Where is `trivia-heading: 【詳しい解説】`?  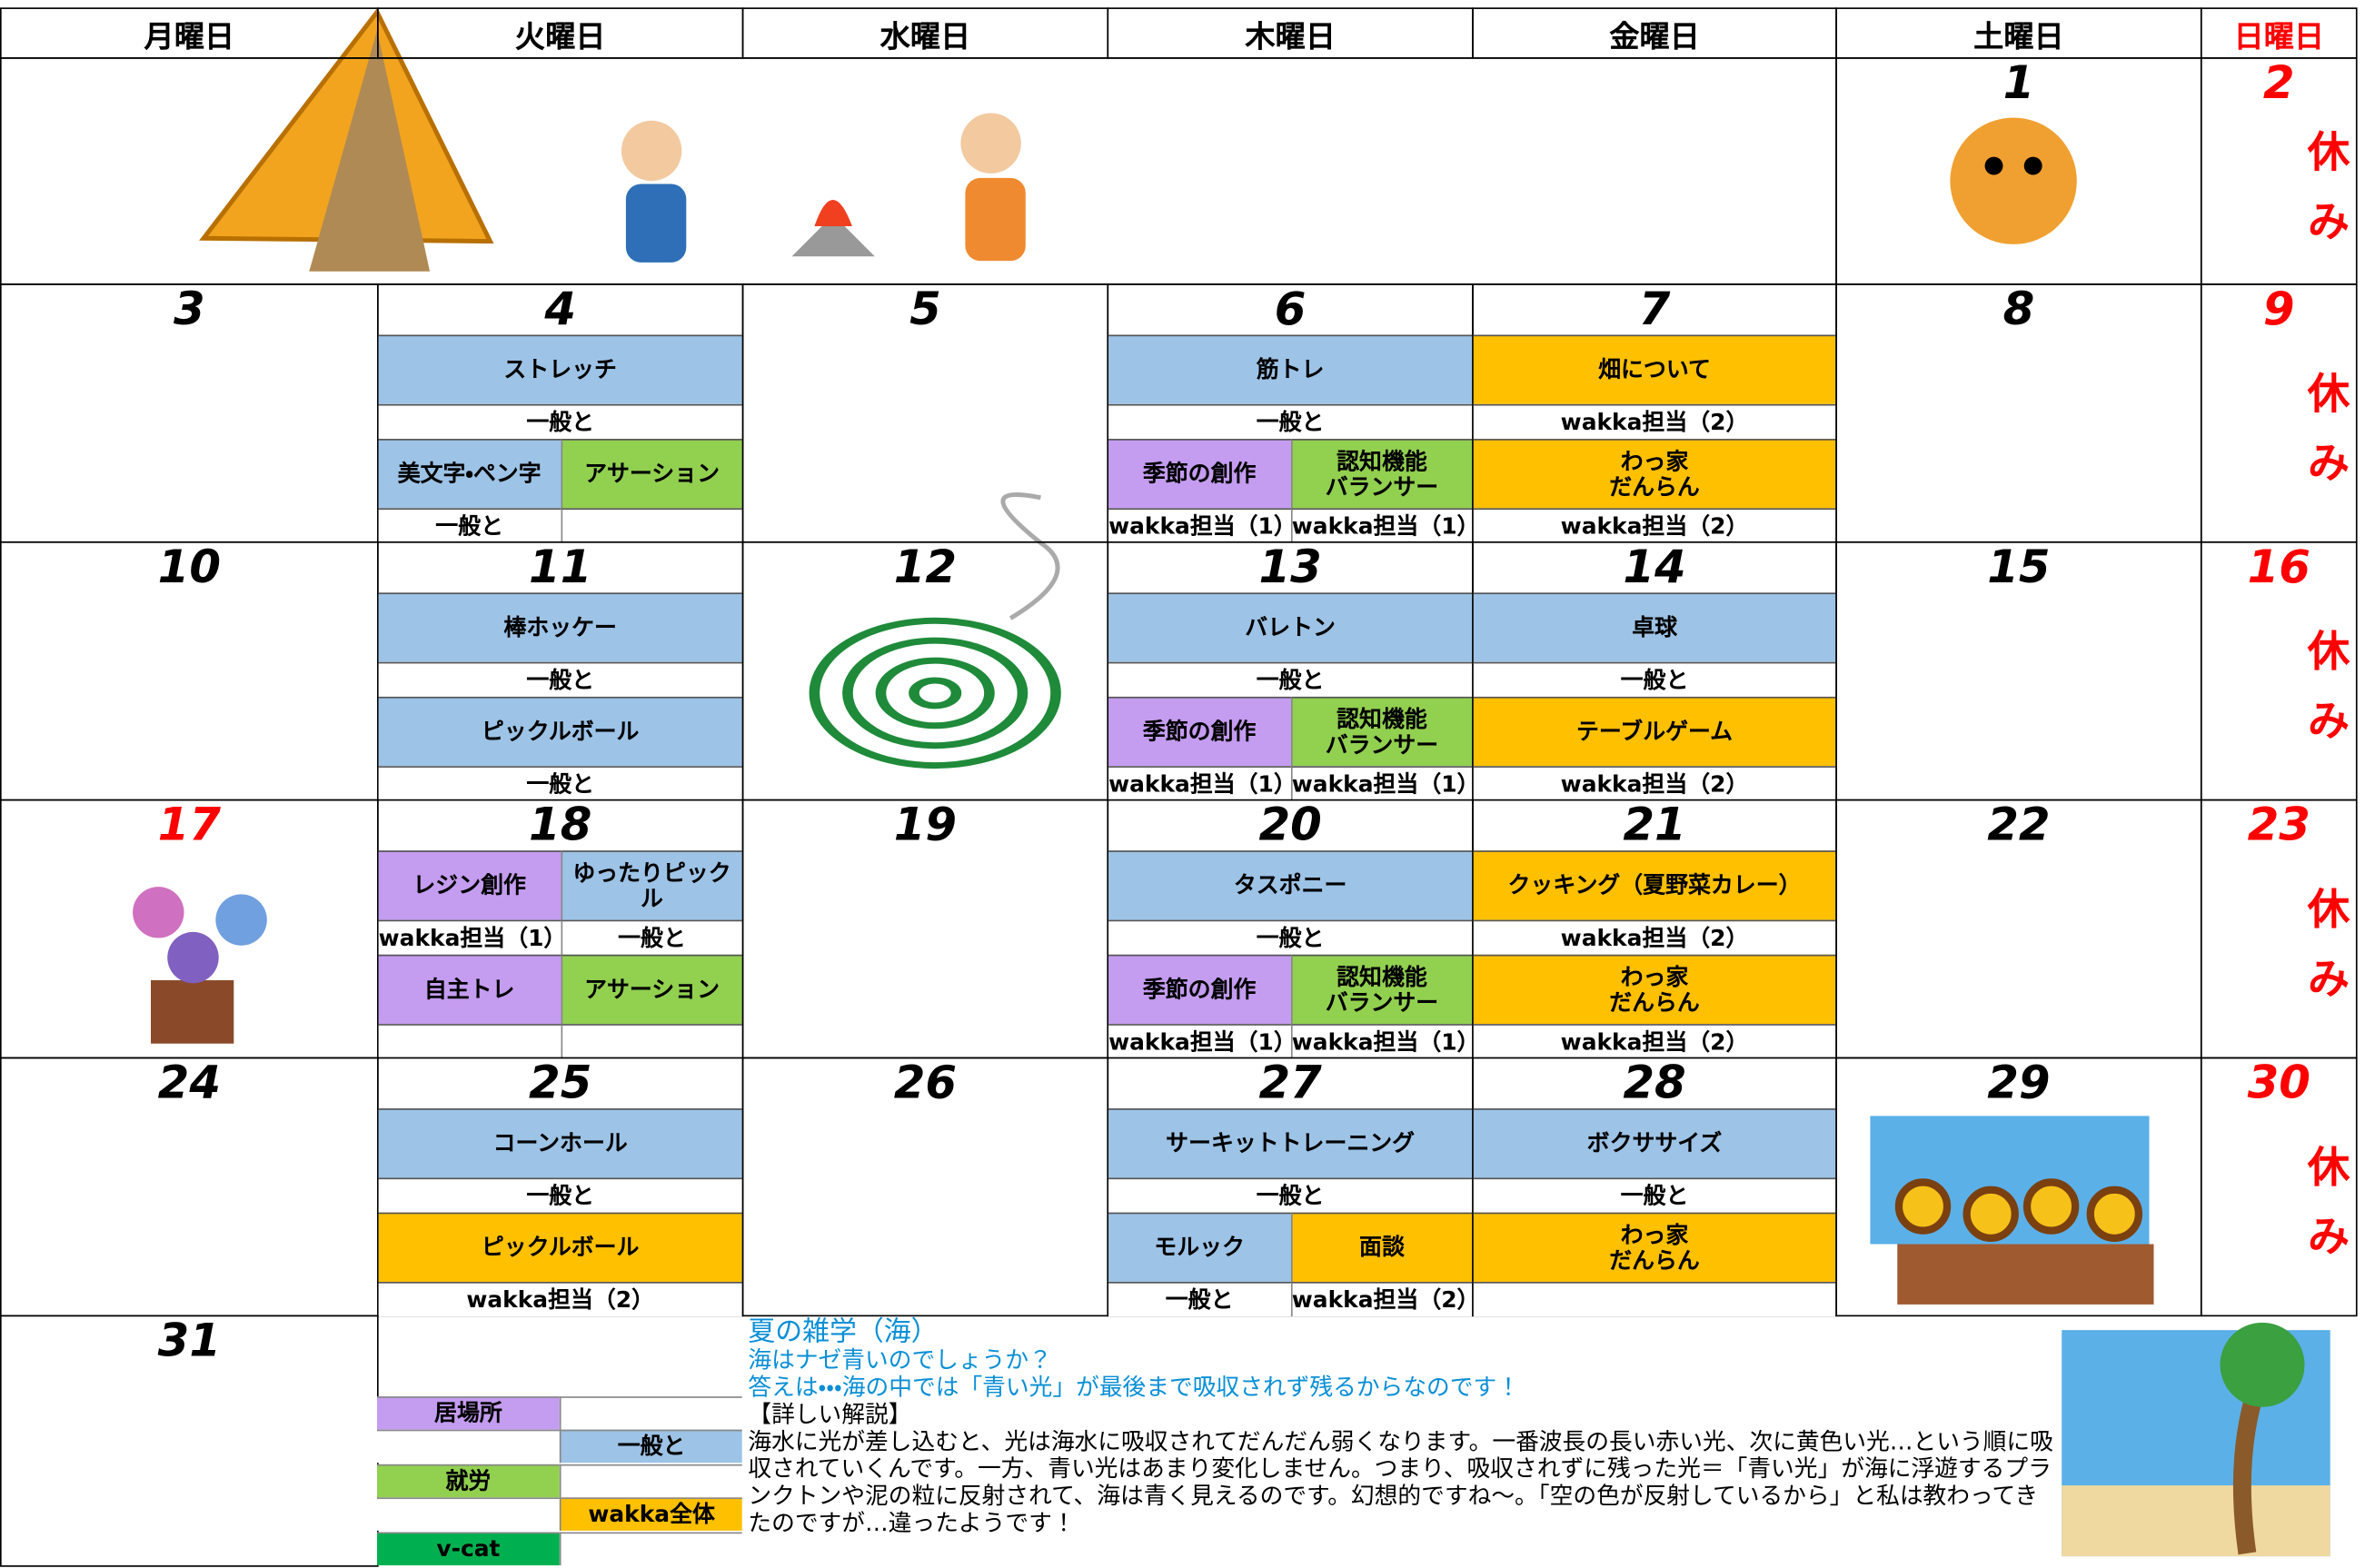
trivia-heading: 【詳しい解説】 is located at coordinates (830, 1415).